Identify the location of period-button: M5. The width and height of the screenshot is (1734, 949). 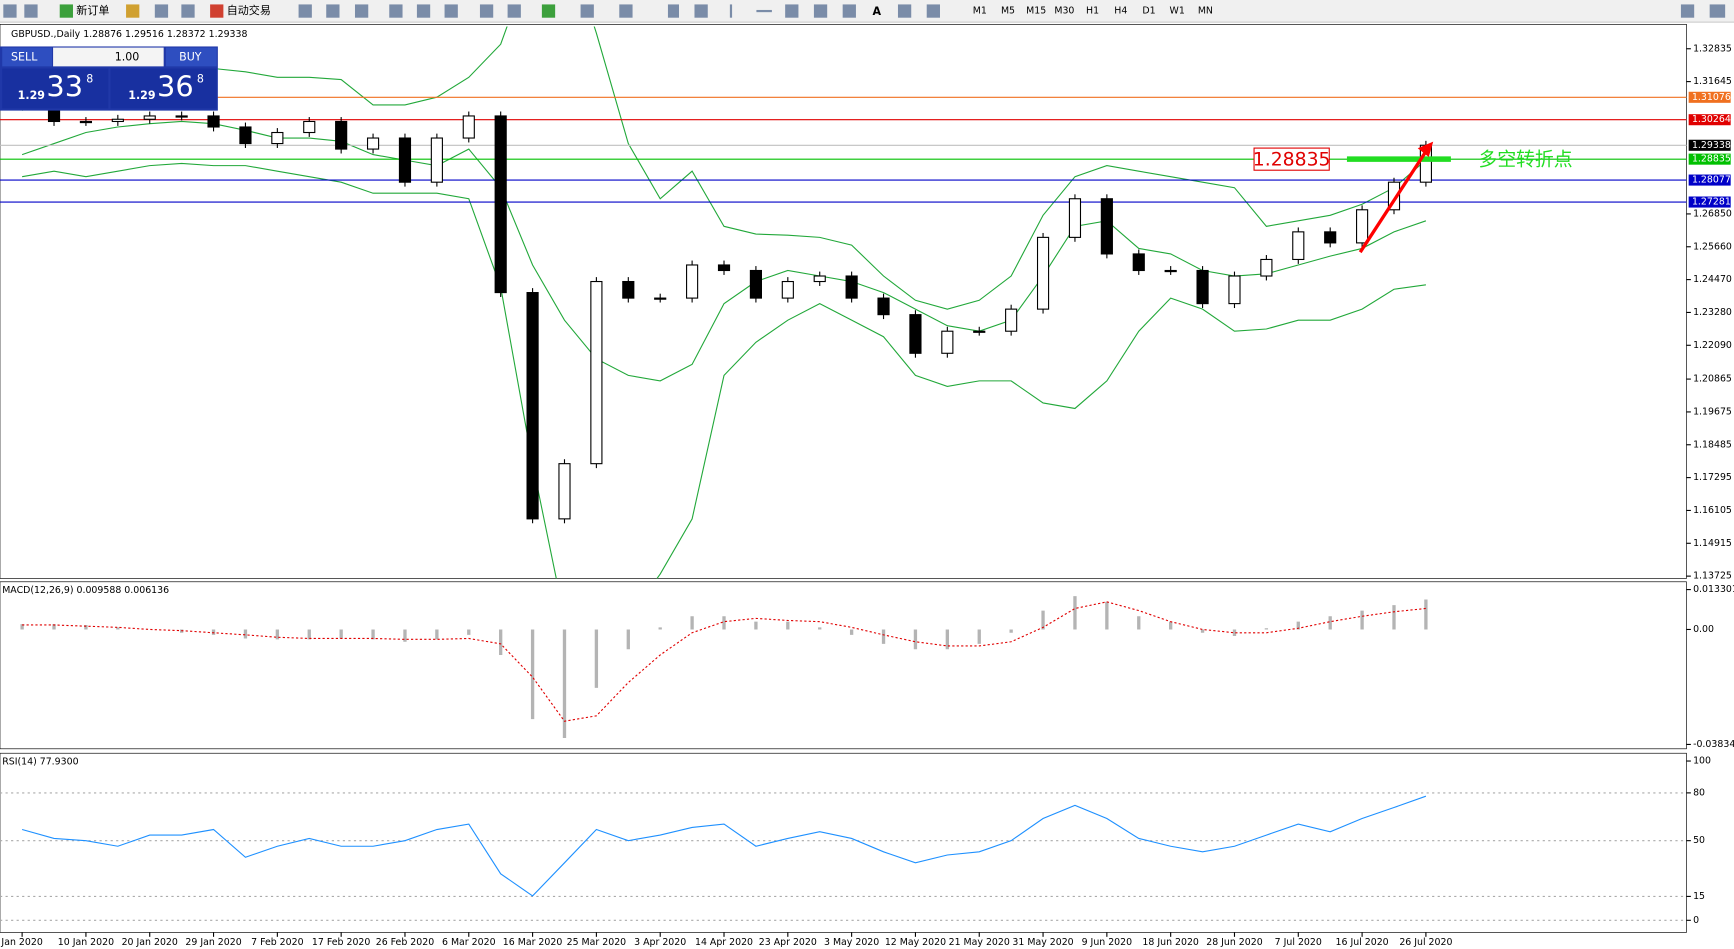
(1008, 11).